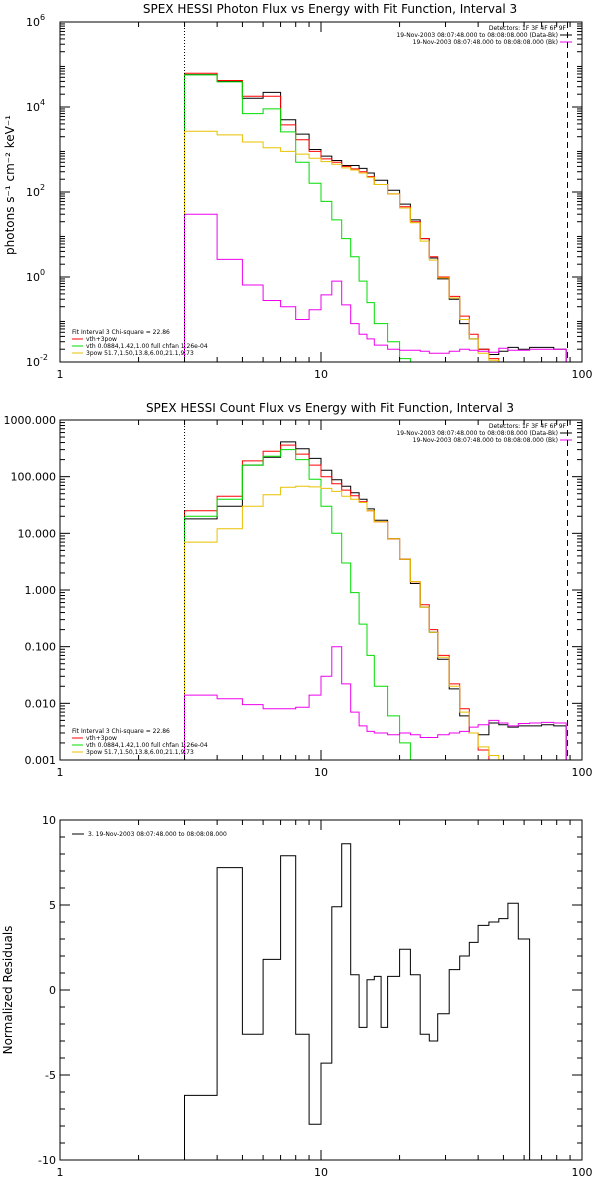  What do you see at coordinates (41, 703) in the screenshot?
I see `panel-2-ytick-label-1: 0.010` at bounding box center [41, 703].